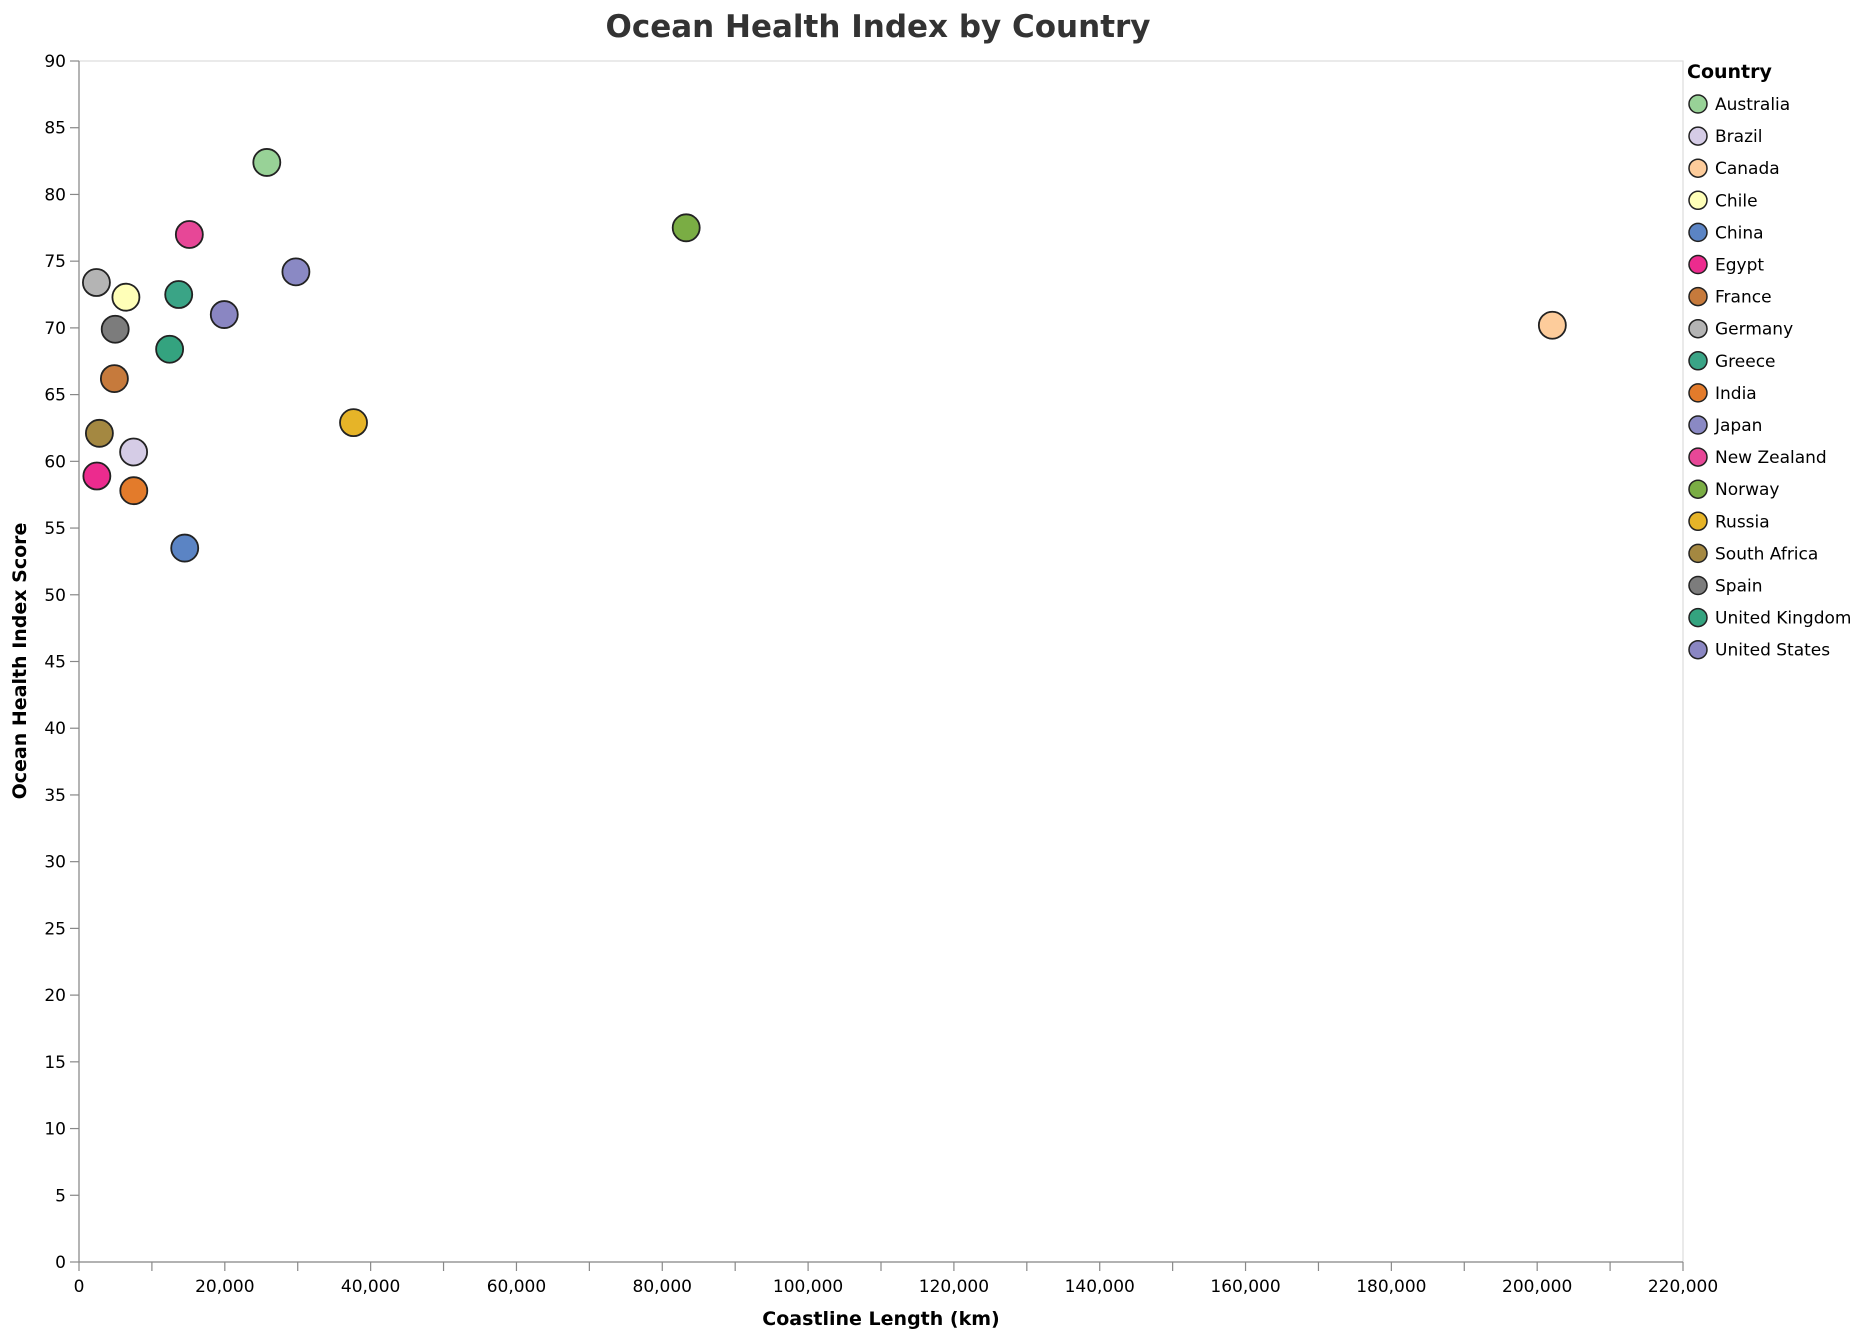 This screenshot has width=1864, height=1334. What do you see at coordinates (55, 62) in the screenshot?
I see `y-tick-label: 90` at bounding box center [55, 62].